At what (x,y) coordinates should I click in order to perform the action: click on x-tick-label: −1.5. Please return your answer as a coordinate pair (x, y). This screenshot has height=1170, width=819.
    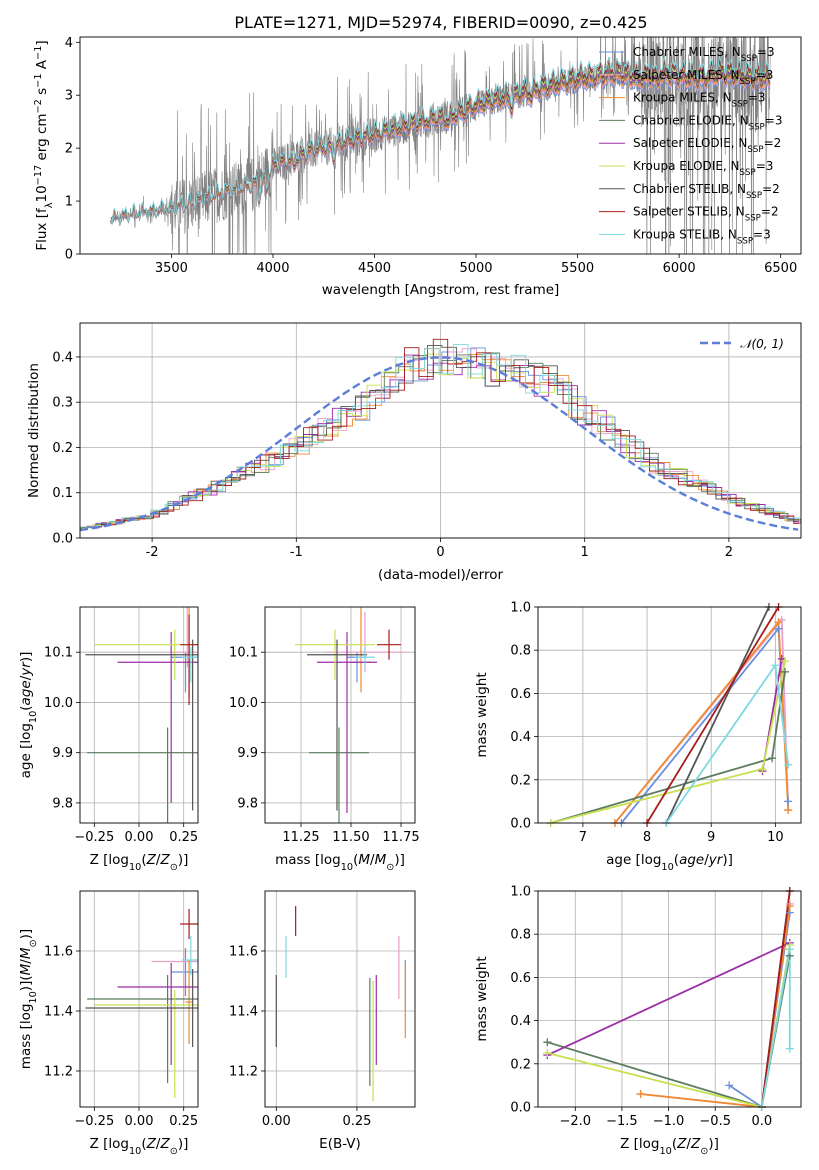
    Looking at the image, I should click on (622, 1121).